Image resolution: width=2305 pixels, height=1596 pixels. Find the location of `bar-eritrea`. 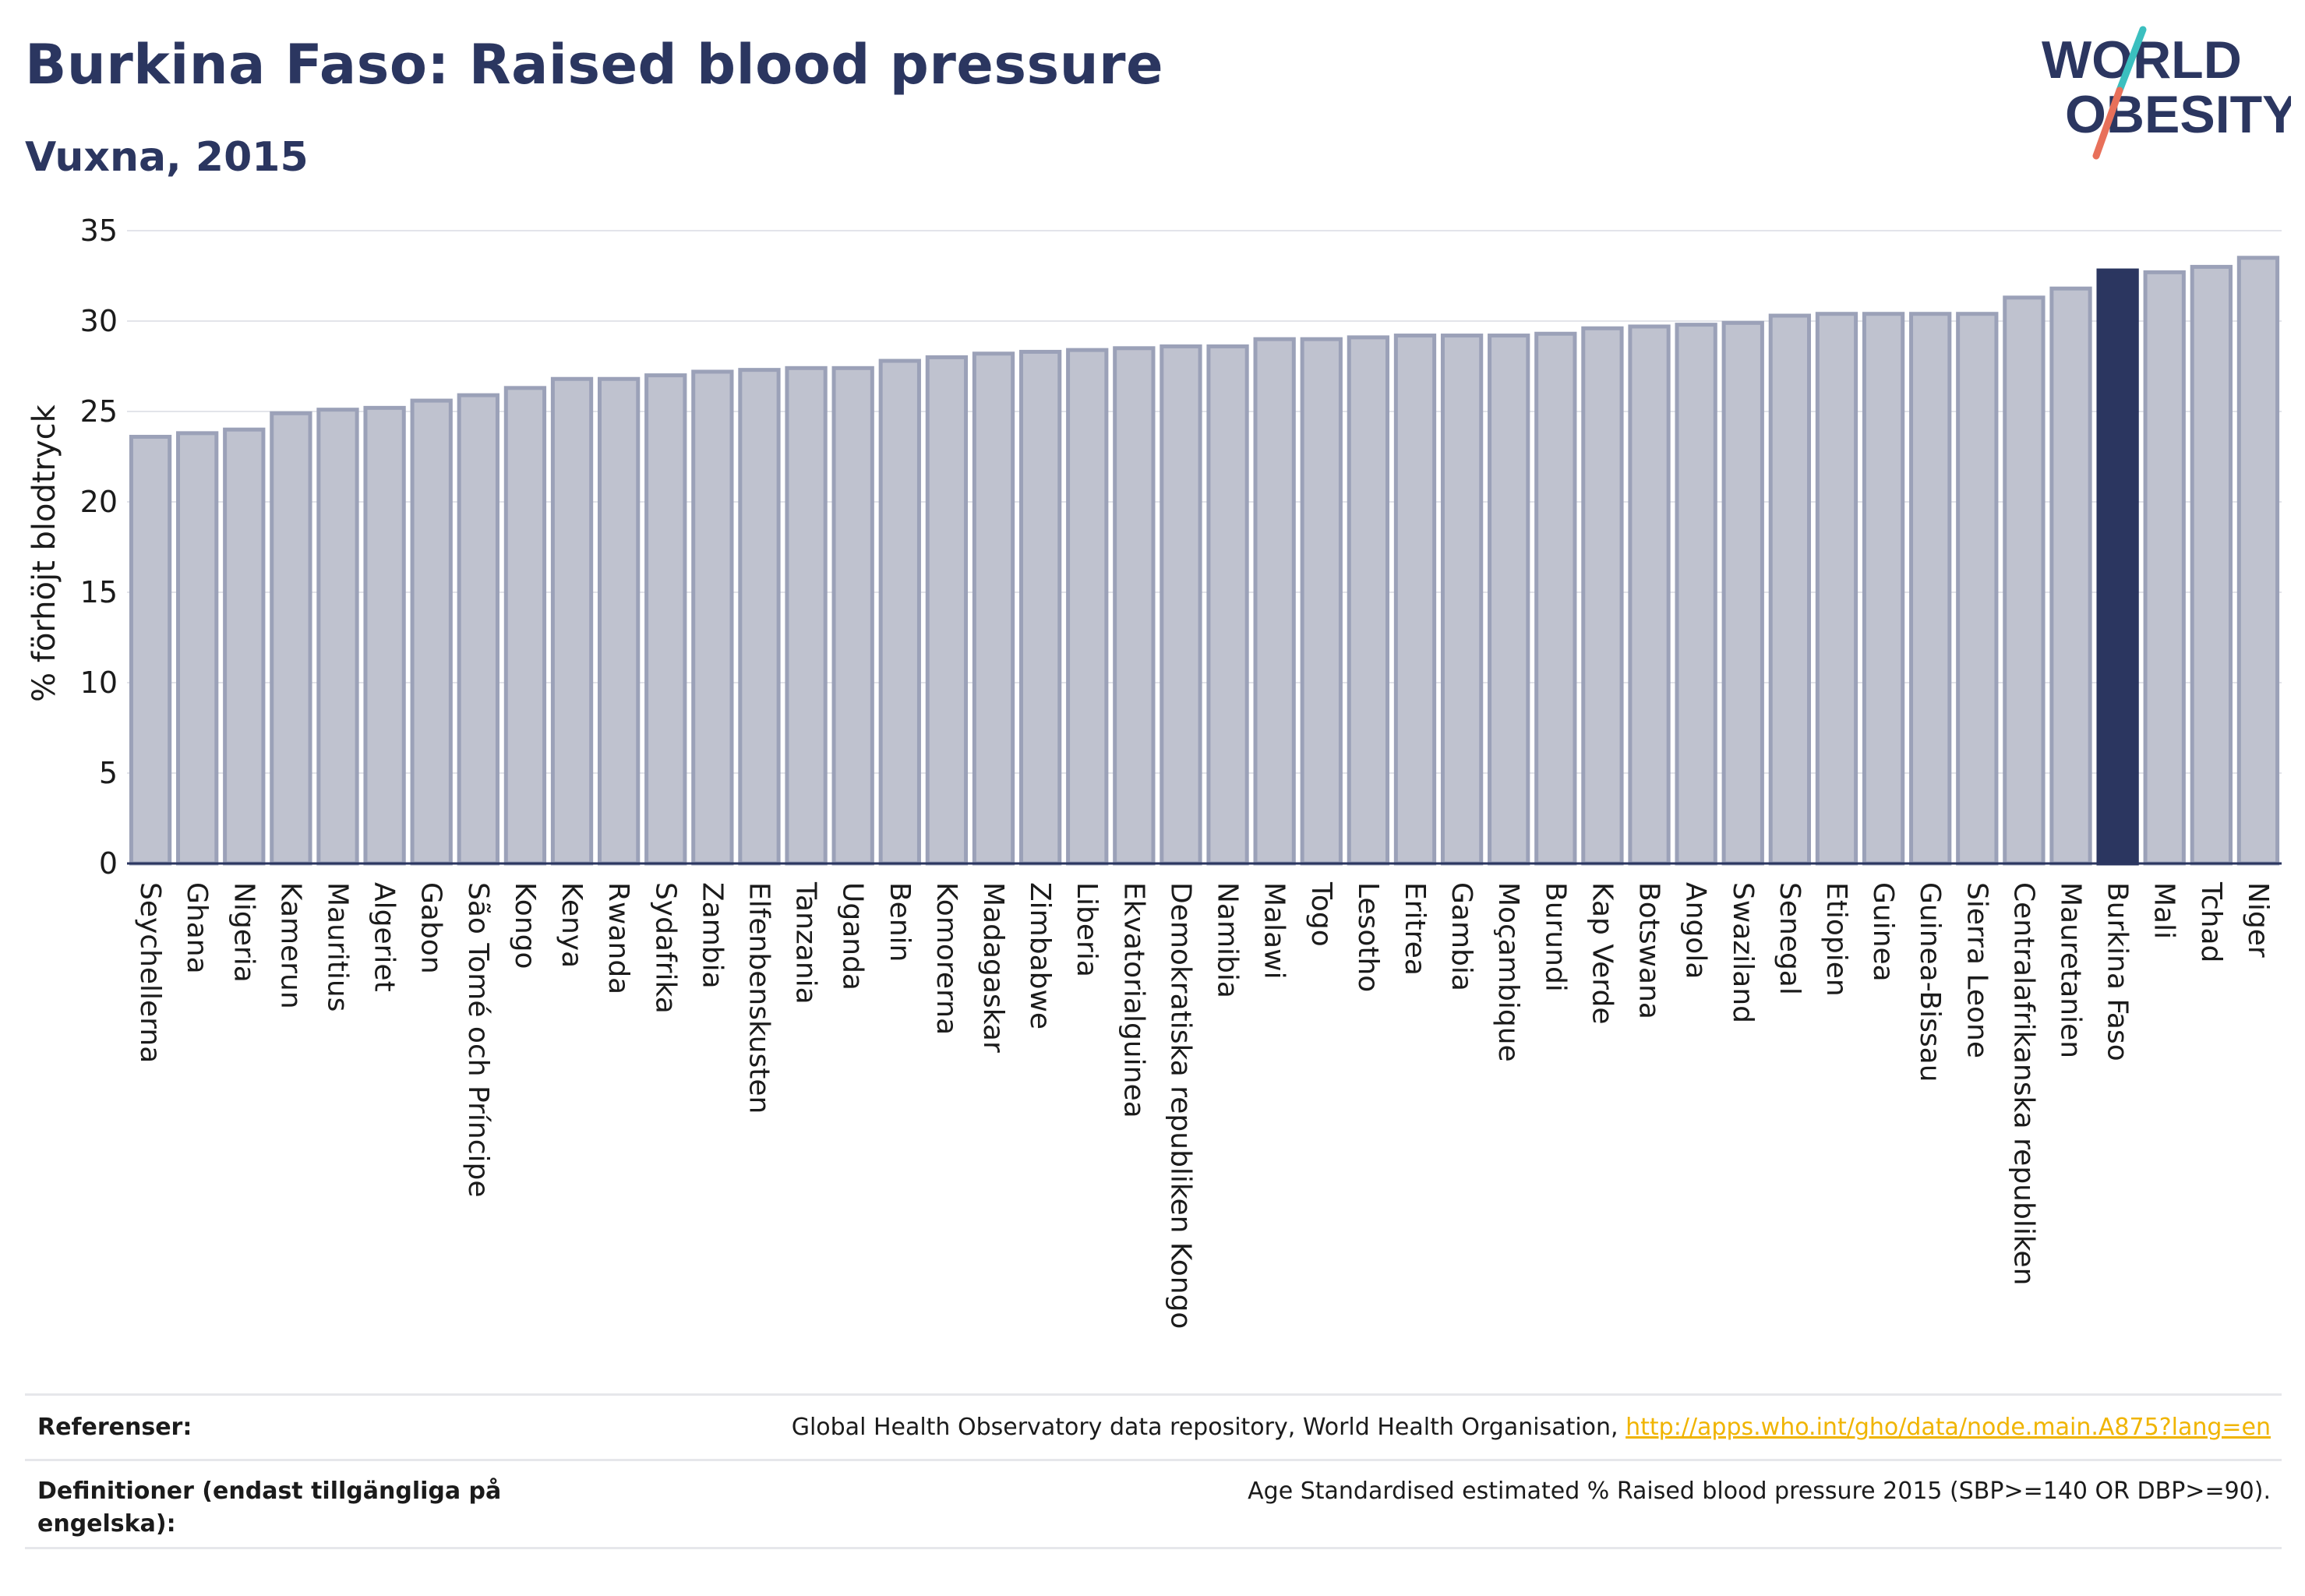

bar-eritrea is located at coordinates (1415, 600).